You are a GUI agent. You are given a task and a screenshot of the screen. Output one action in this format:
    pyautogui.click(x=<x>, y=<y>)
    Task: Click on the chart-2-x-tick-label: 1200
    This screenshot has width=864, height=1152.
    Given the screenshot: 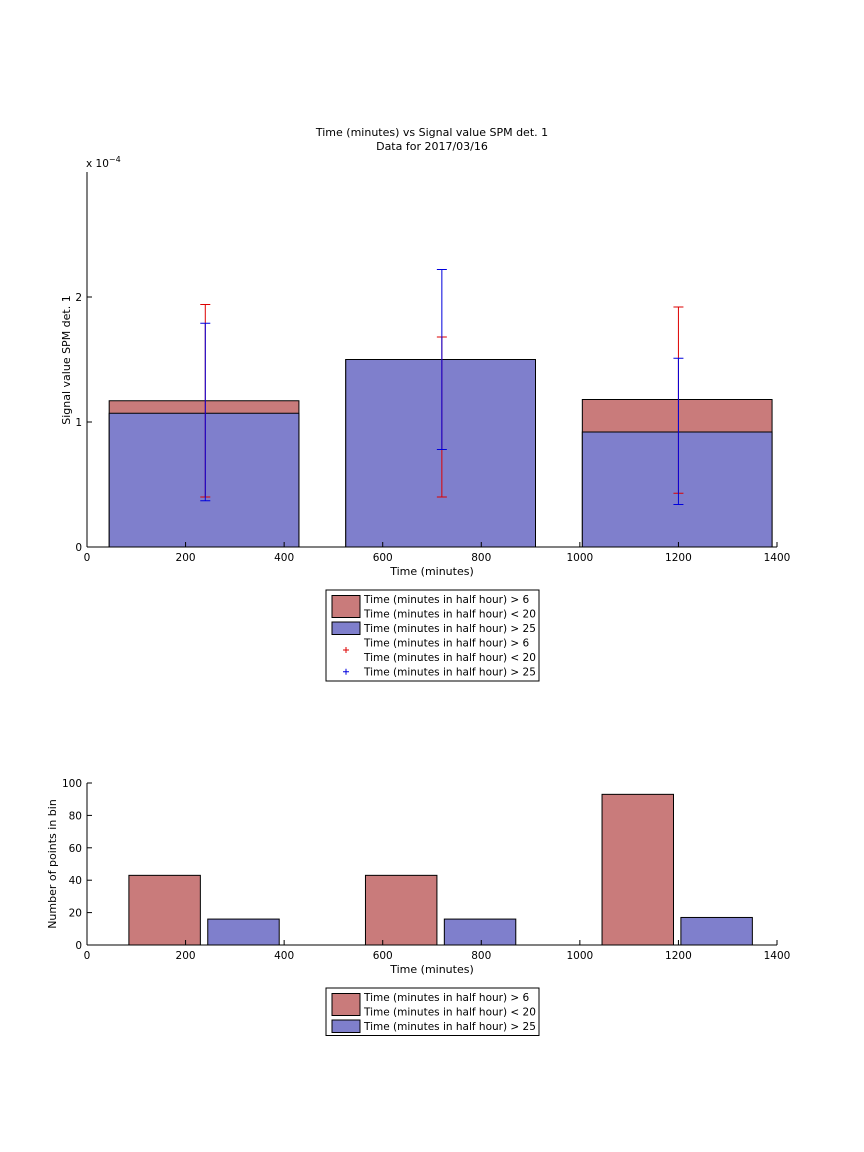 What is the action you would take?
    pyautogui.click(x=678, y=956)
    